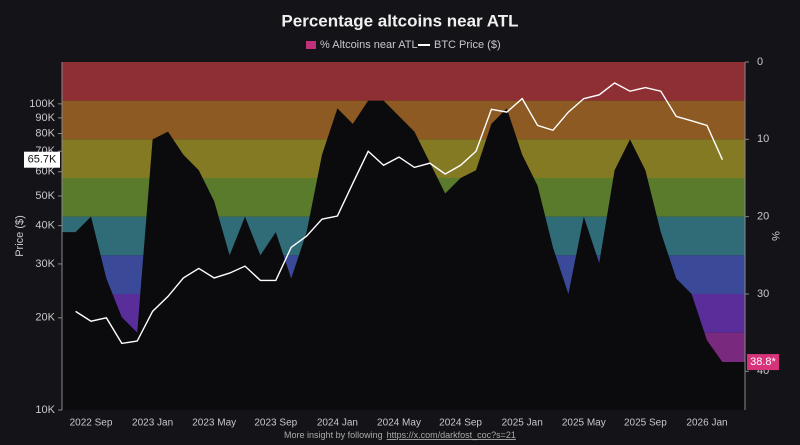  What do you see at coordinates (45, 226) in the screenshot?
I see `y-tick-label: 40K` at bounding box center [45, 226].